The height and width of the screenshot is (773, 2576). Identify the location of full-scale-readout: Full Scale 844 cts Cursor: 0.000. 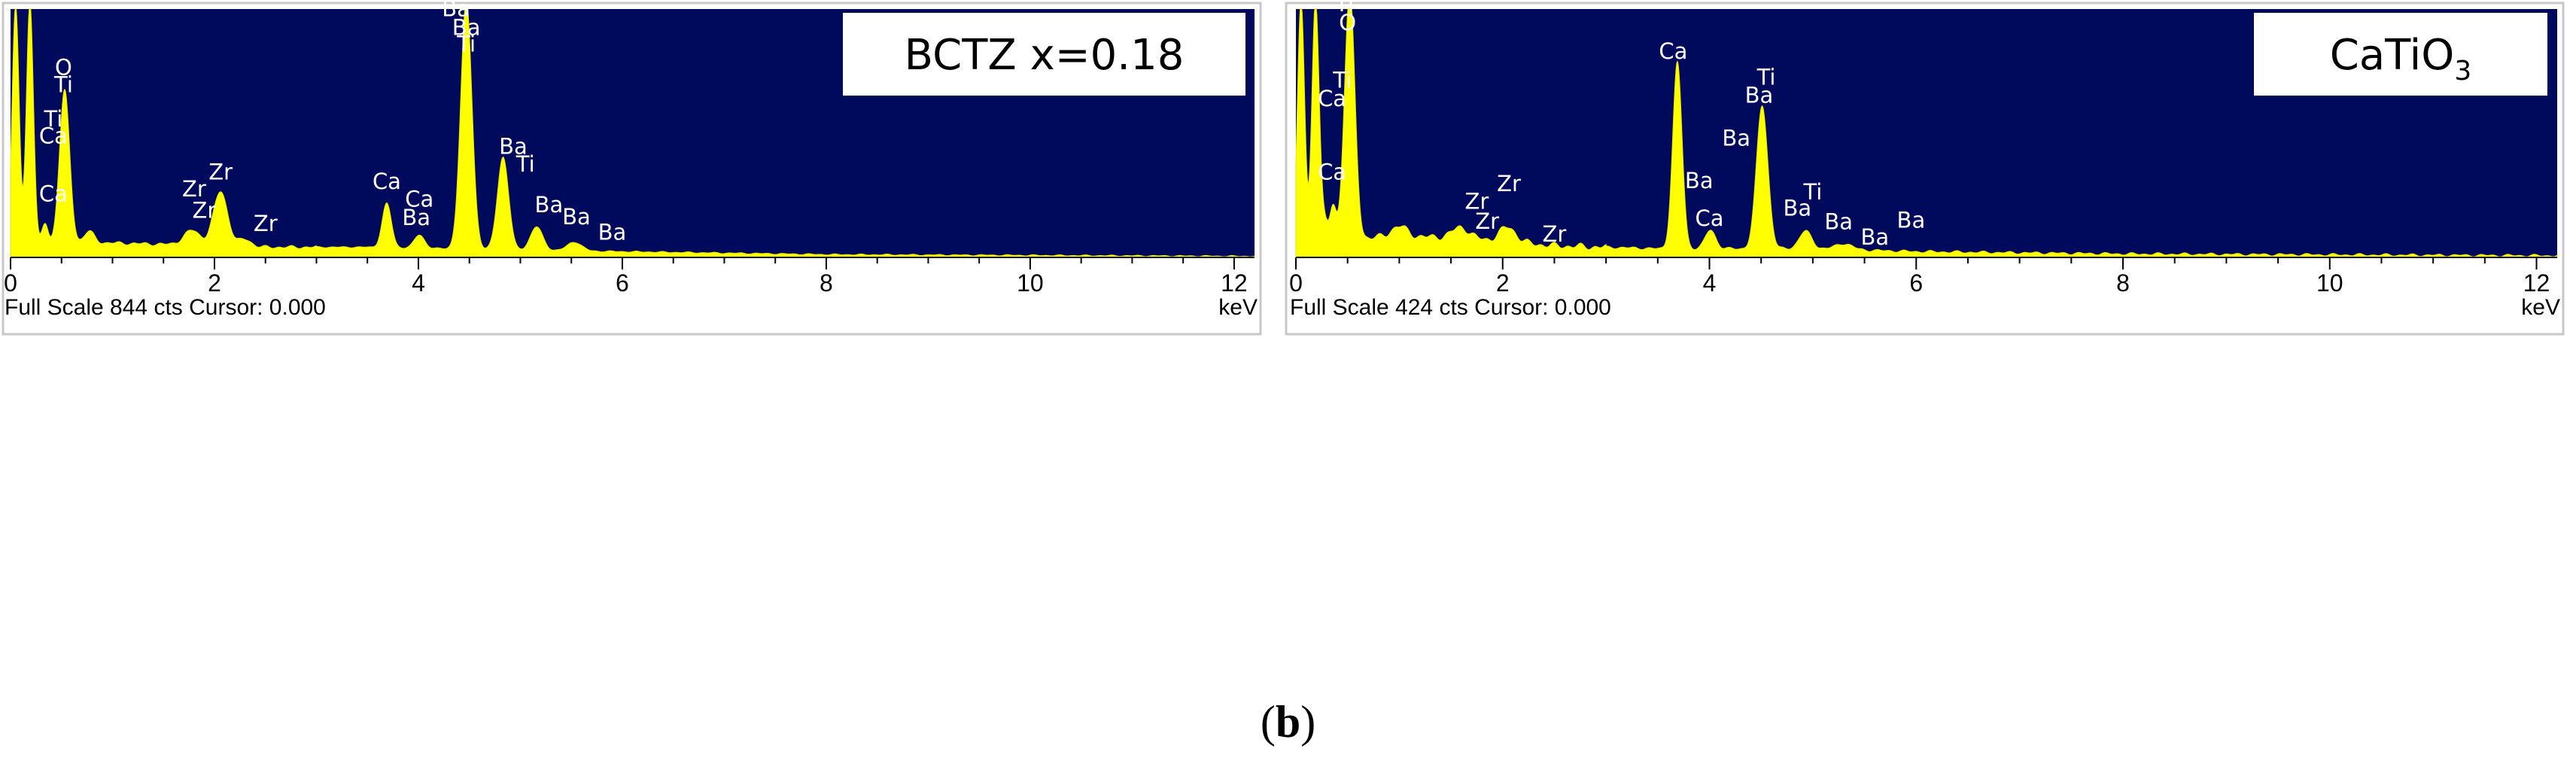
(165, 307).